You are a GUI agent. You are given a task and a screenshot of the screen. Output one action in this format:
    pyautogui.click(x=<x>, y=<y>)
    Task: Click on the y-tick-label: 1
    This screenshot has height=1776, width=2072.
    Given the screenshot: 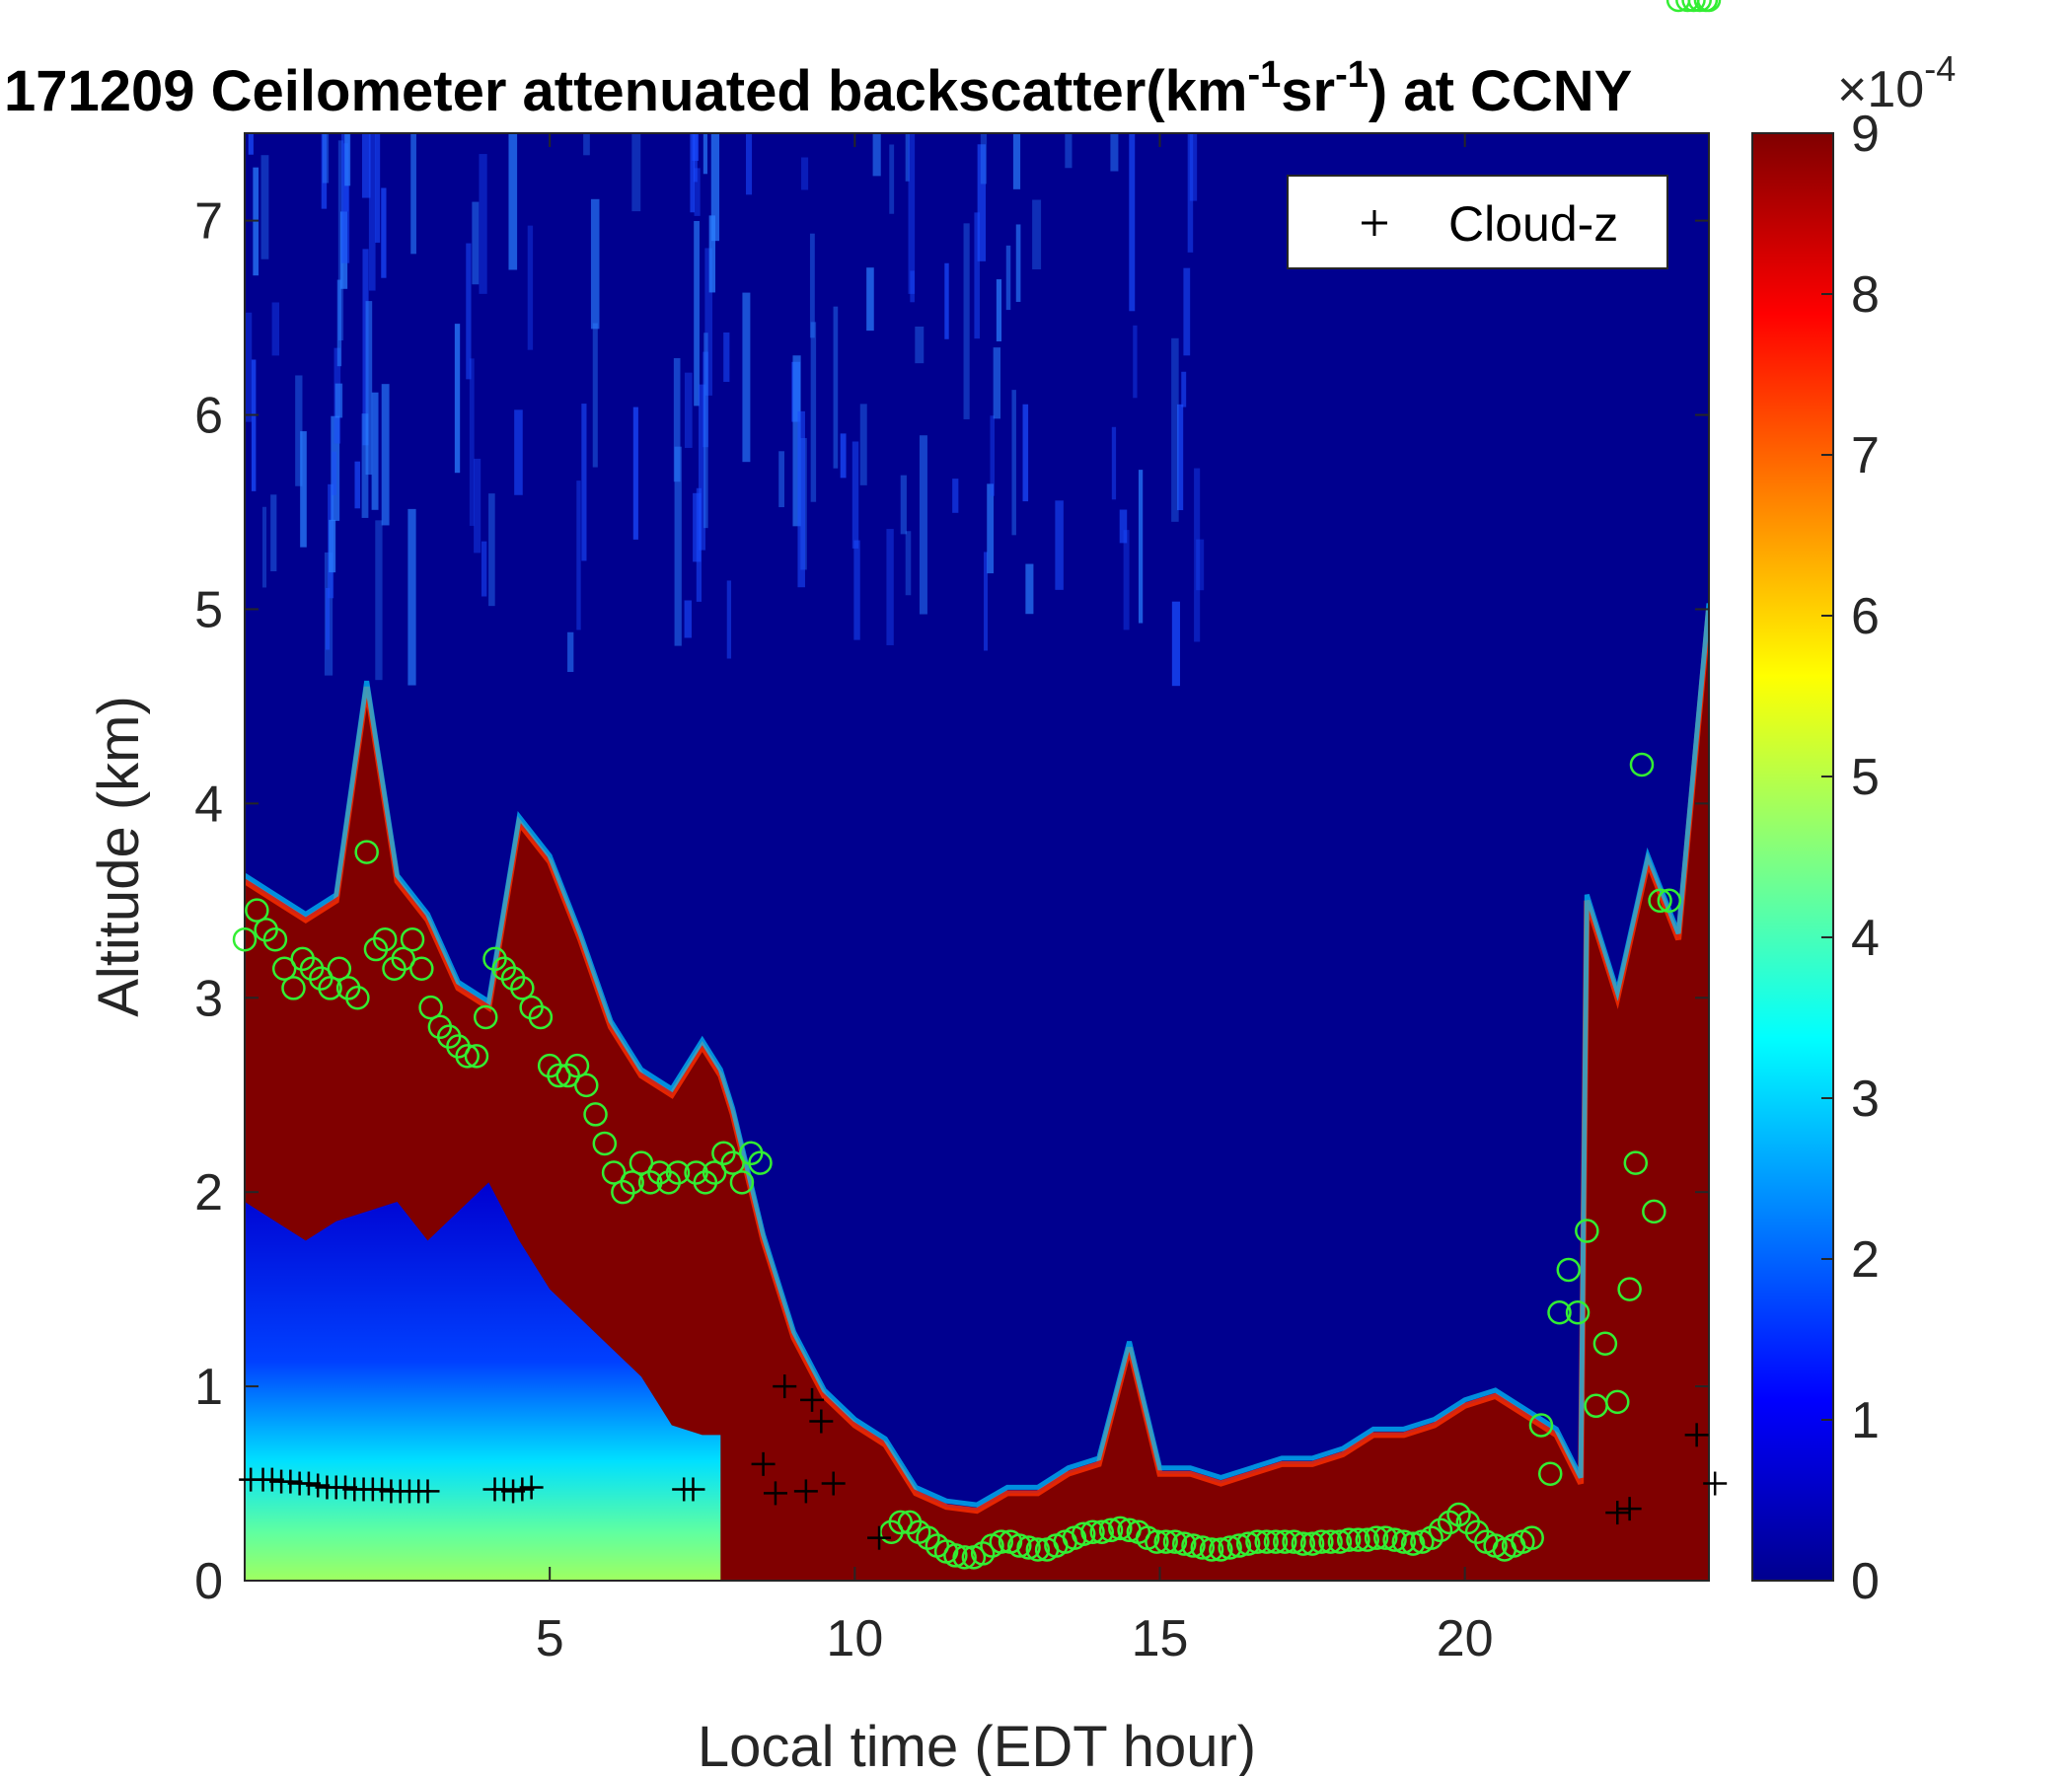 What is the action you would take?
    pyautogui.click(x=209, y=1388)
    